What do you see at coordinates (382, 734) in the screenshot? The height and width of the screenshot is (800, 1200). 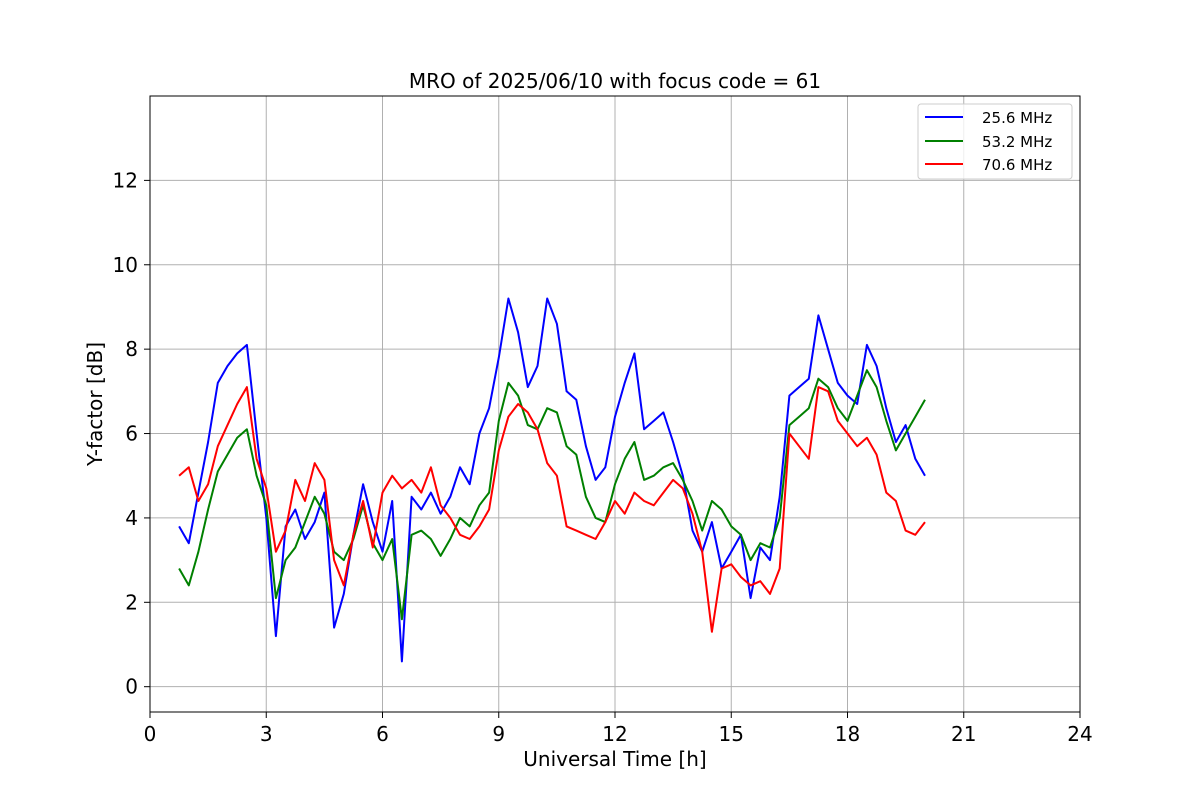 I see `x-tick-label: 6` at bounding box center [382, 734].